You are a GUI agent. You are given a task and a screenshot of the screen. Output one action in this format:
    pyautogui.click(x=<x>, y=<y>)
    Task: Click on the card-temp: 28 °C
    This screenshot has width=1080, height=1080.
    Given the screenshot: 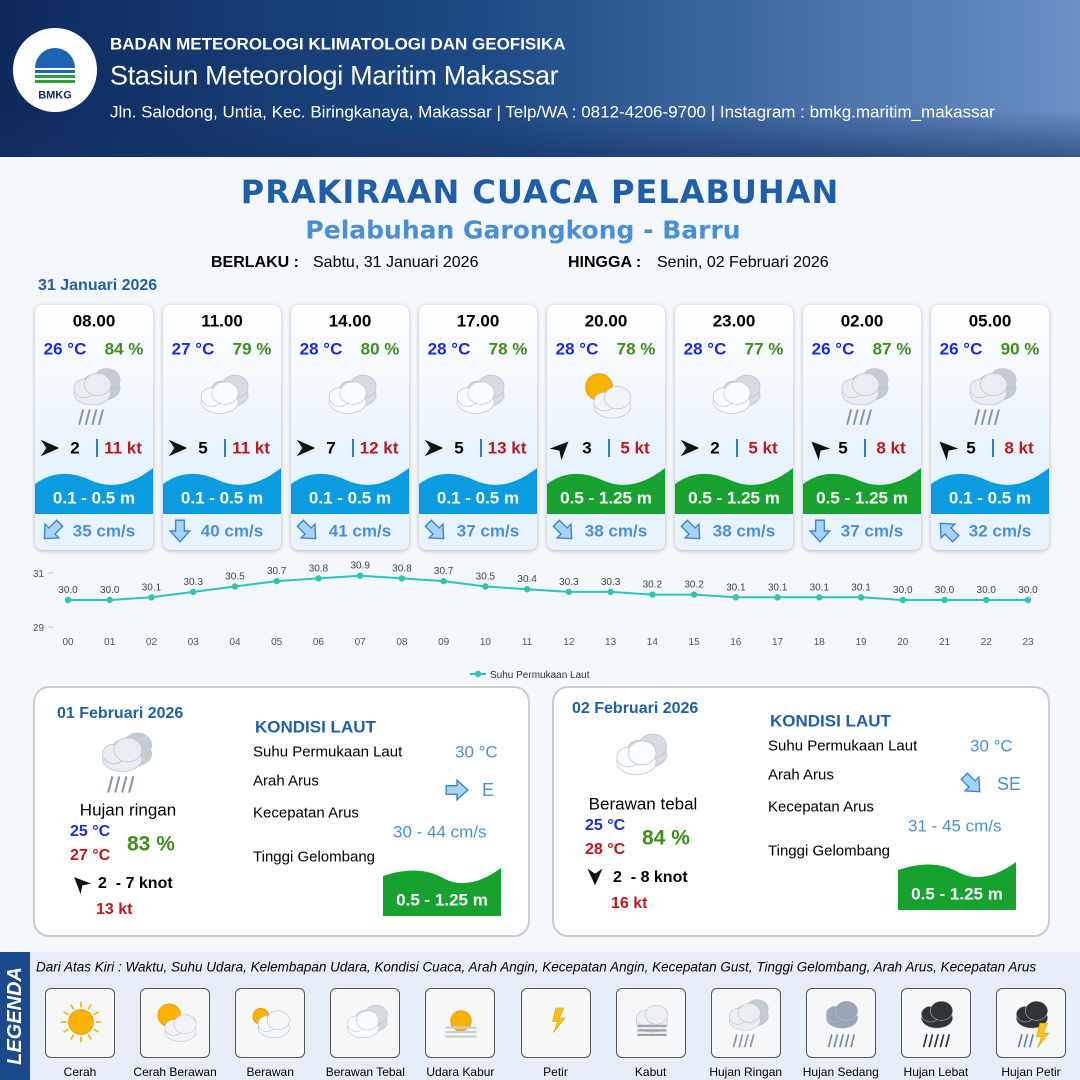 What is the action you would take?
    pyautogui.click(x=449, y=349)
    